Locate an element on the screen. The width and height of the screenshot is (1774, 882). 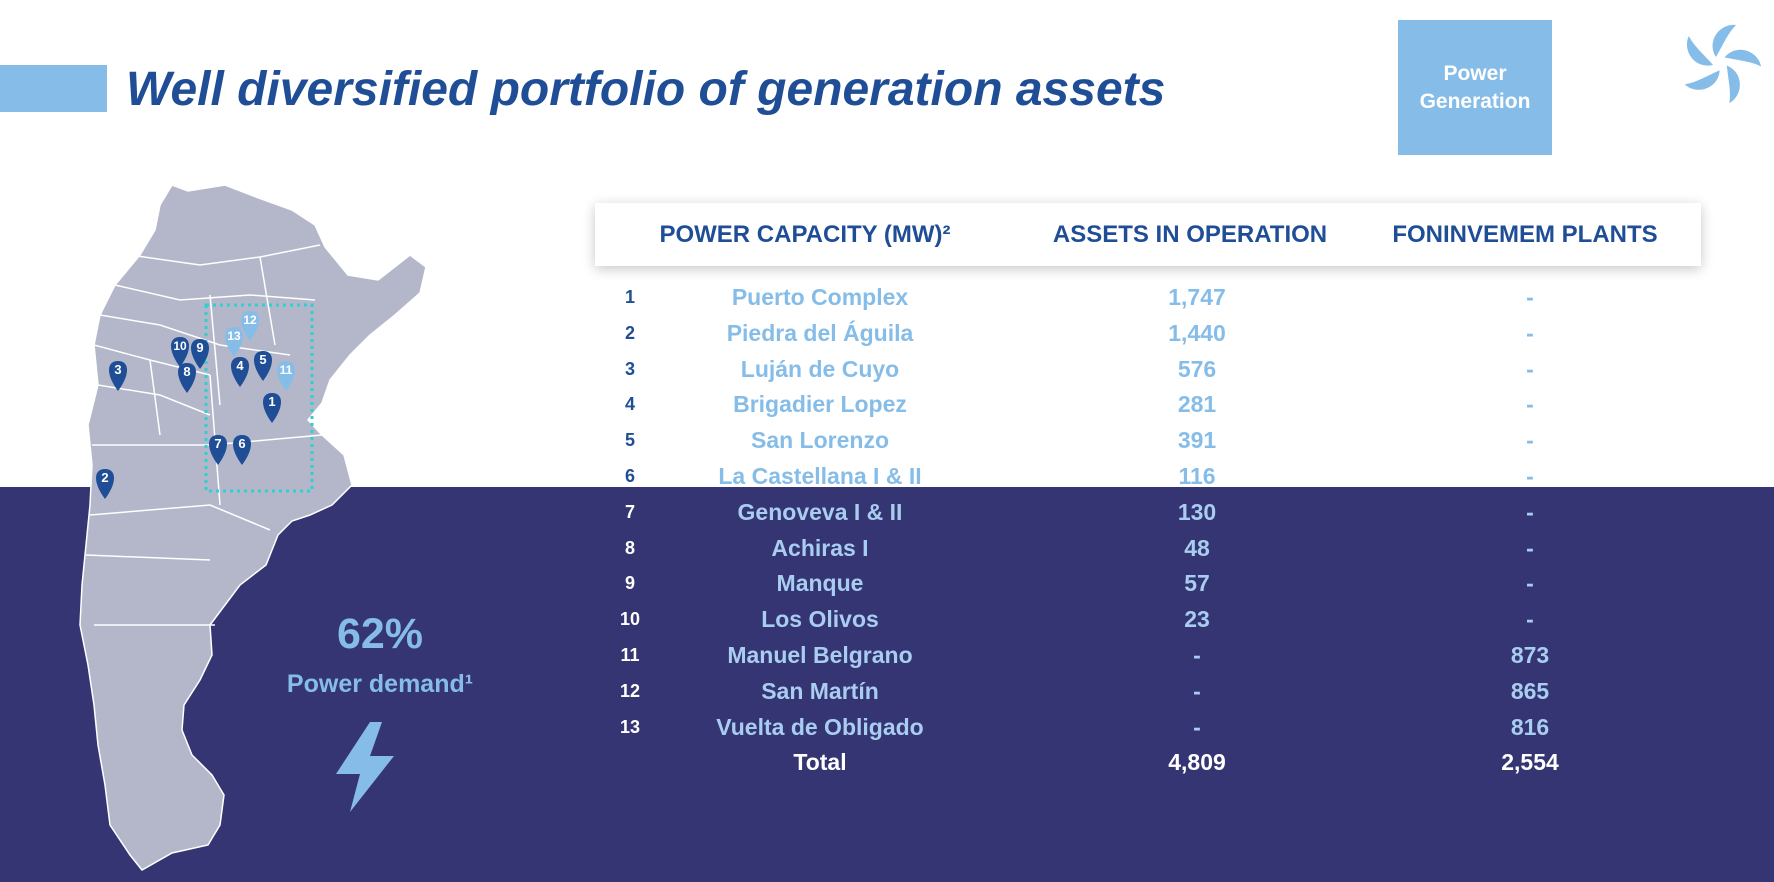
total-label: Total is located at coordinates (820, 762).